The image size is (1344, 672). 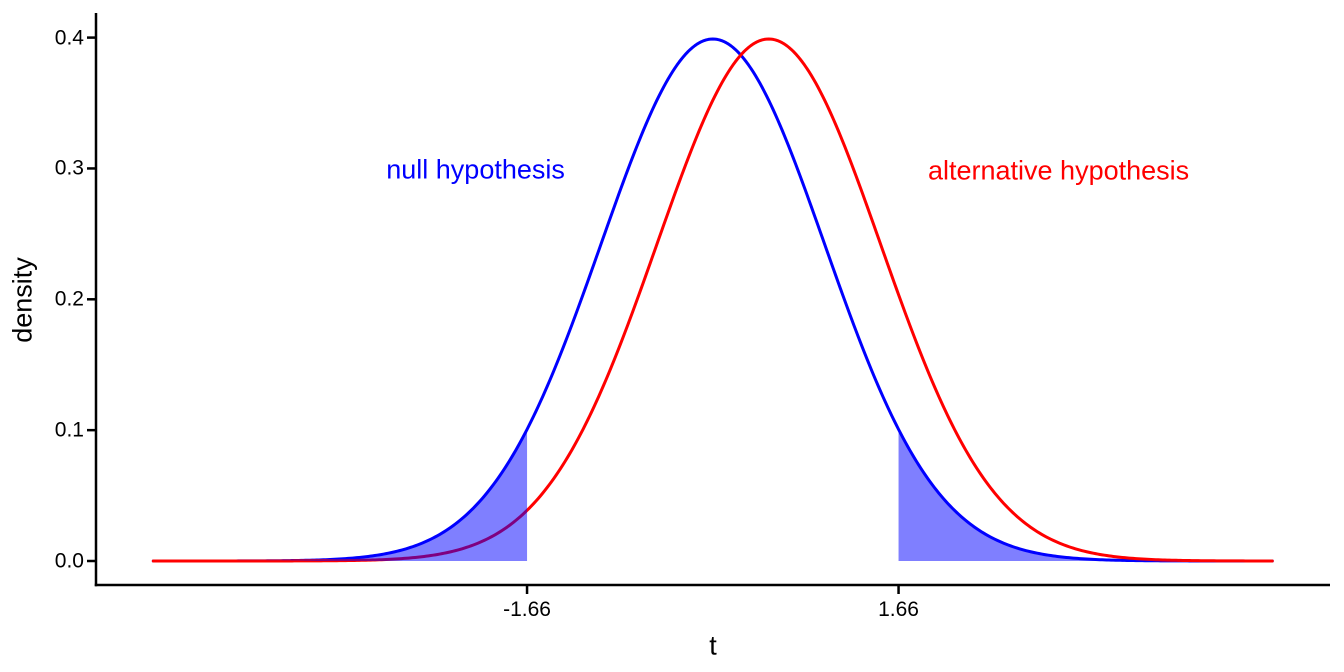 What do you see at coordinates (69, 299) in the screenshot?
I see `y-tick-label: 0.2` at bounding box center [69, 299].